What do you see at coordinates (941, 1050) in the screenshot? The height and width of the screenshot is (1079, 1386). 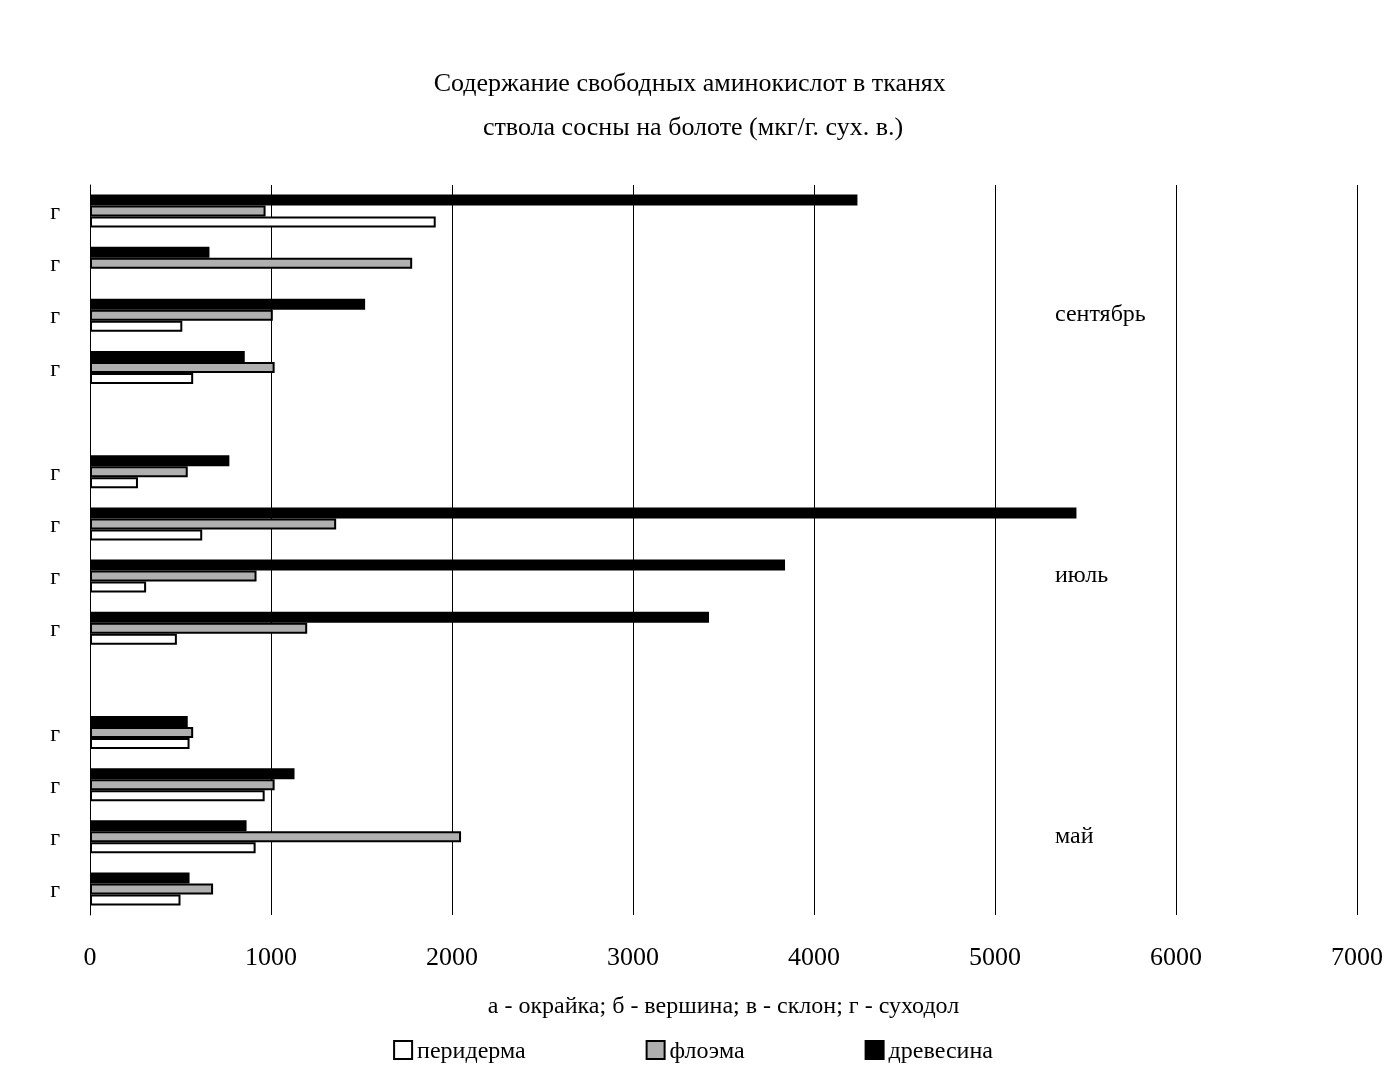 I see `legend-label: древесина` at bounding box center [941, 1050].